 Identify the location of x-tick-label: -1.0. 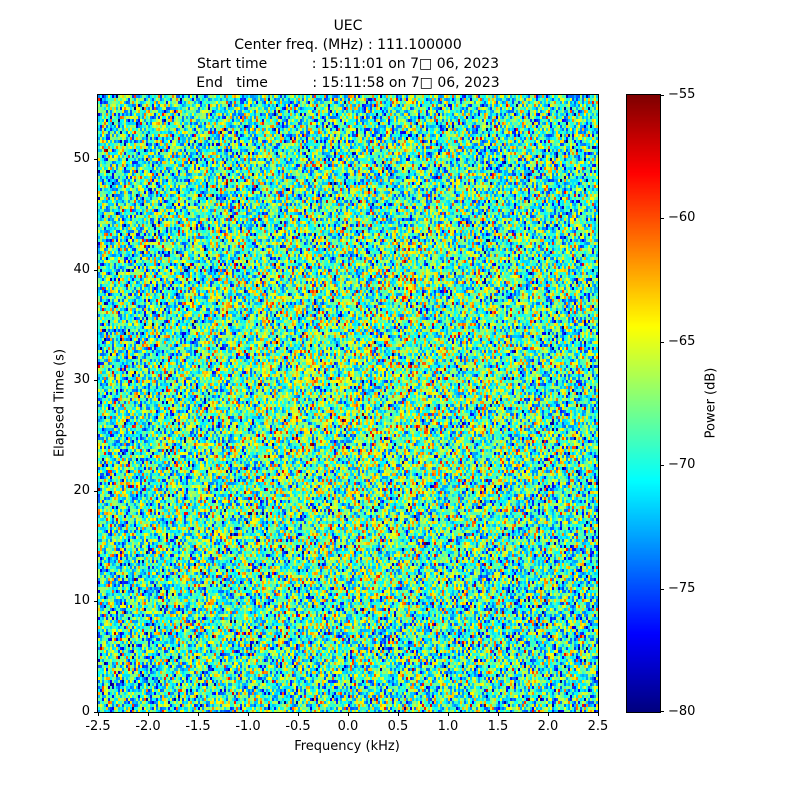
(248, 726).